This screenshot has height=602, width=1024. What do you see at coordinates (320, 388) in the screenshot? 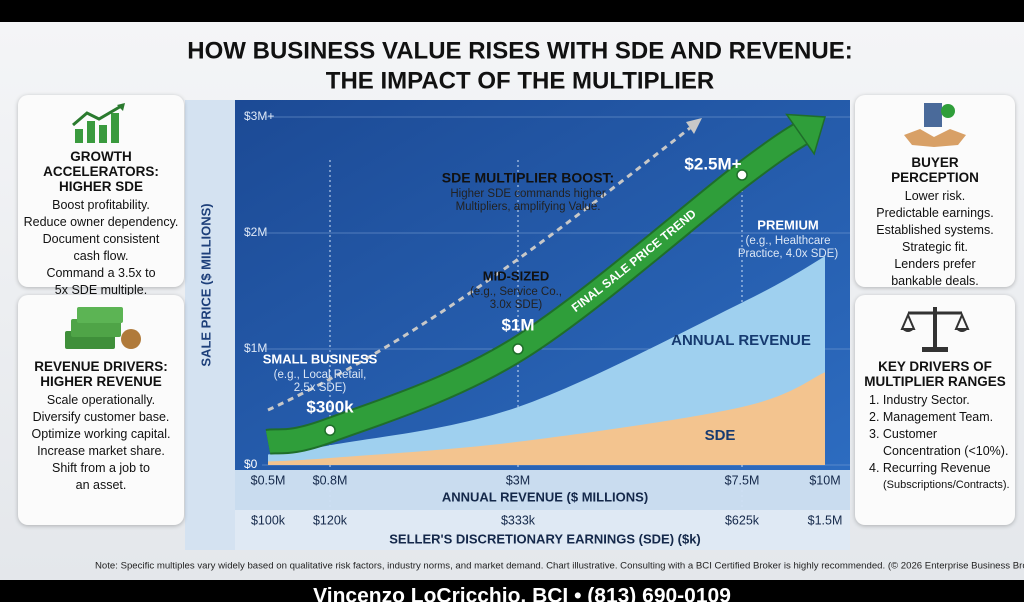
I see `annotation-text: 2.5x SDE)` at bounding box center [320, 388].